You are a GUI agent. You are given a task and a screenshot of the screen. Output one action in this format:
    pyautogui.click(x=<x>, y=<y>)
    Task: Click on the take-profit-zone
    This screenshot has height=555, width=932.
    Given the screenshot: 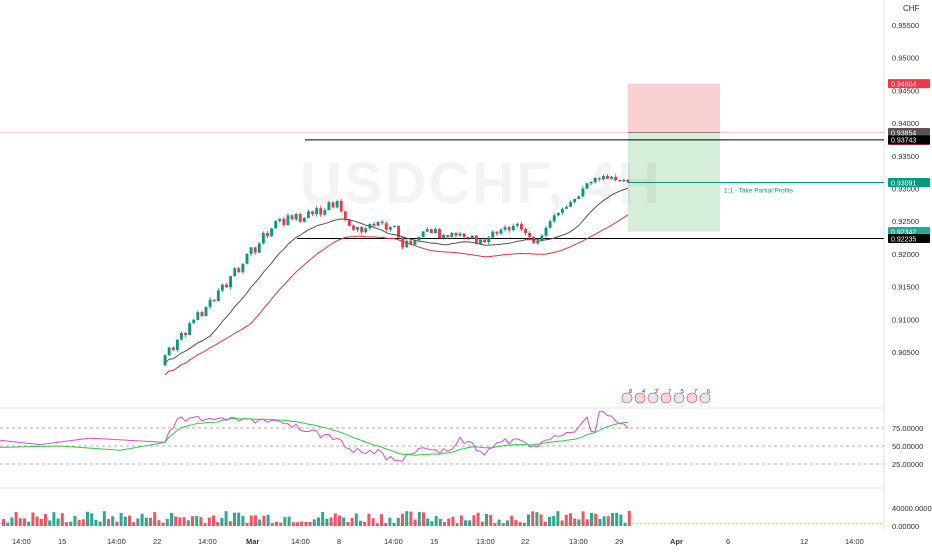 What is the action you would take?
    pyautogui.click(x=674, y=182)
    